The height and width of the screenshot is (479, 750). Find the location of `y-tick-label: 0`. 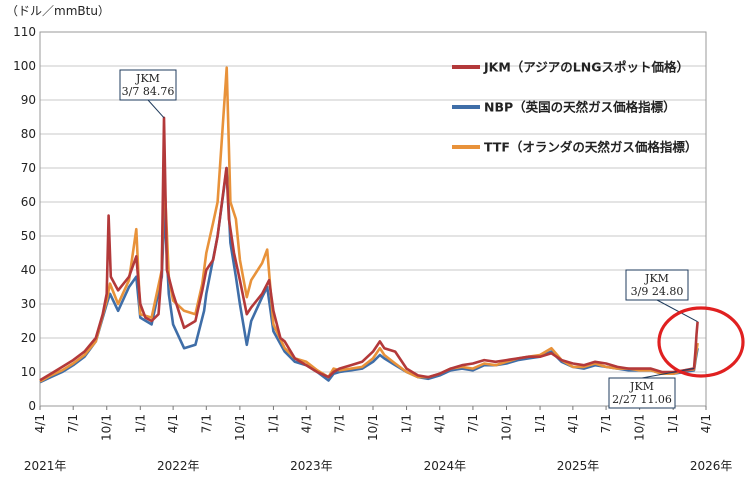

y-tick-label: 0 is located at coordinates (32, 406).